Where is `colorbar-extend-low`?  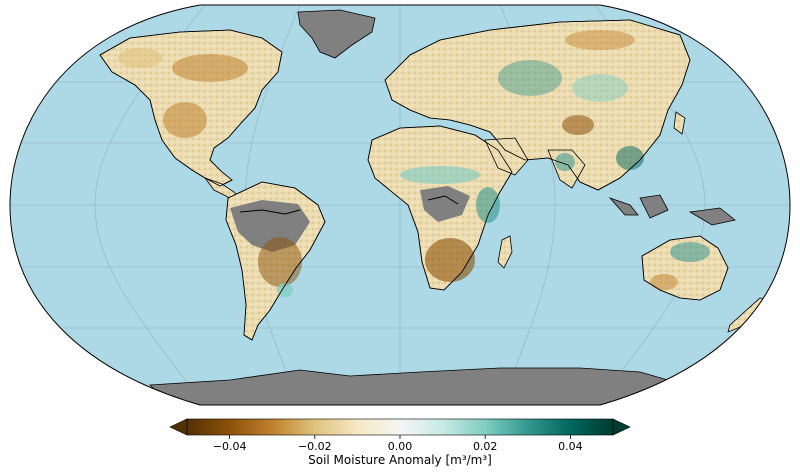 colorbar-extend-low is located at coordinates (178, 427).